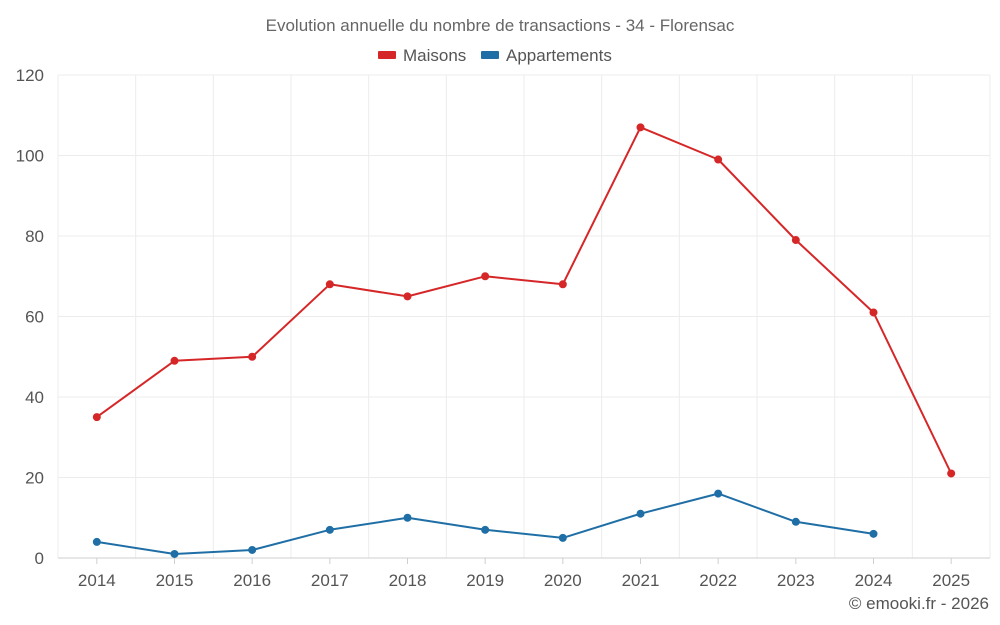 This screenshot has width=1000, height=625. Describe the element at coordinates (34, 478) in the screenshot. I see `y-tick-label: 20` at that location.